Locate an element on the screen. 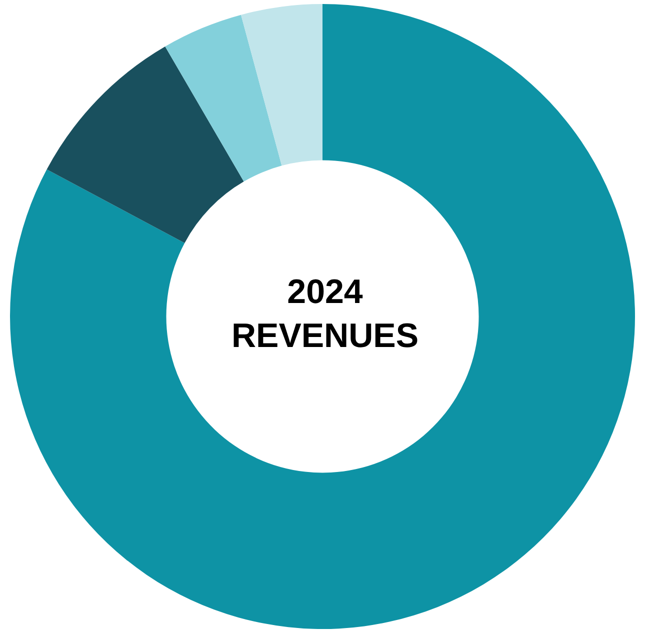 Image resolution: width=645 pixels, height=633 pixels. text: 2024 REVENUES is located at coordinates (325, 314).